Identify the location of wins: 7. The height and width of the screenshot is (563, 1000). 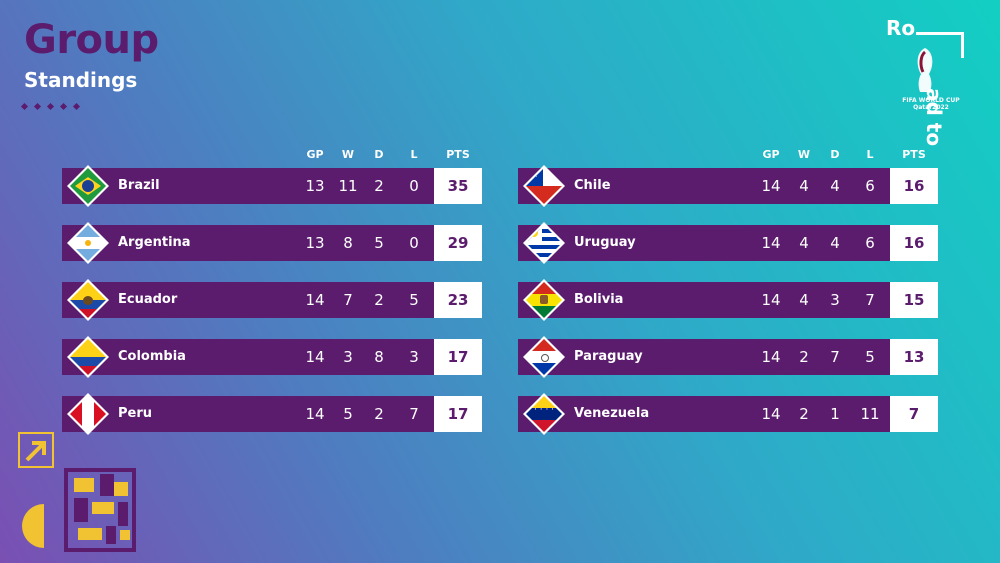
(348, 300).